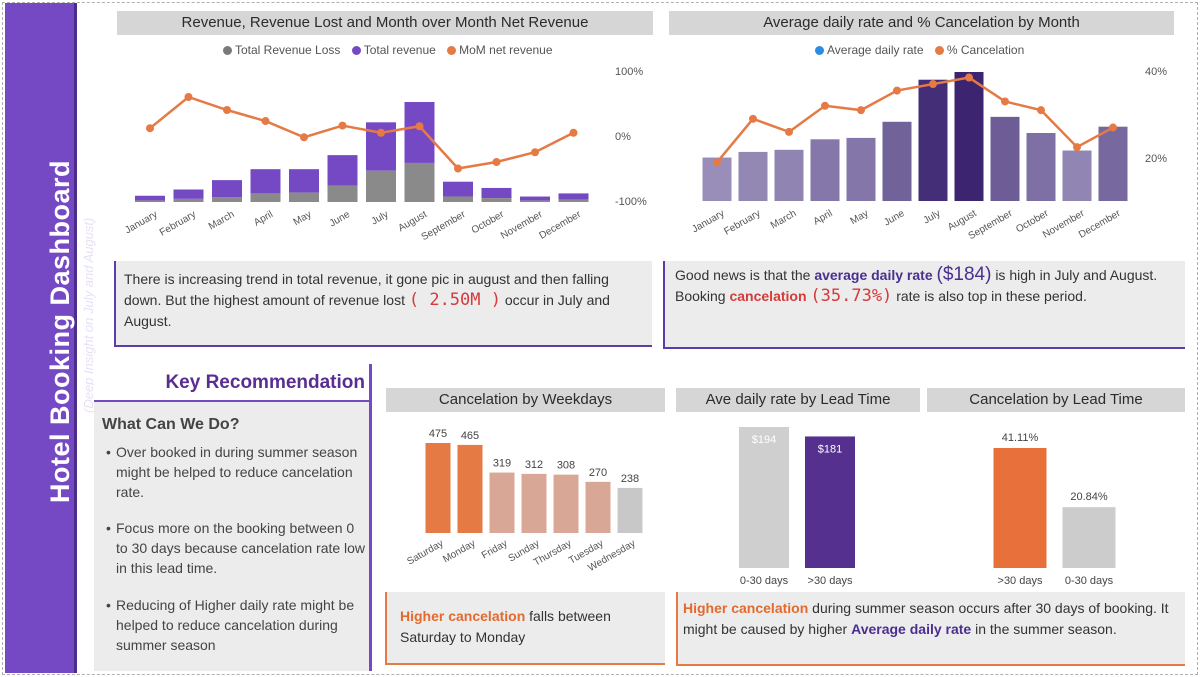  What do you see at coordinates (830, 581) in the screenshot?
I see `x-tick-label: >30 days` at bounding box center [830, 581].